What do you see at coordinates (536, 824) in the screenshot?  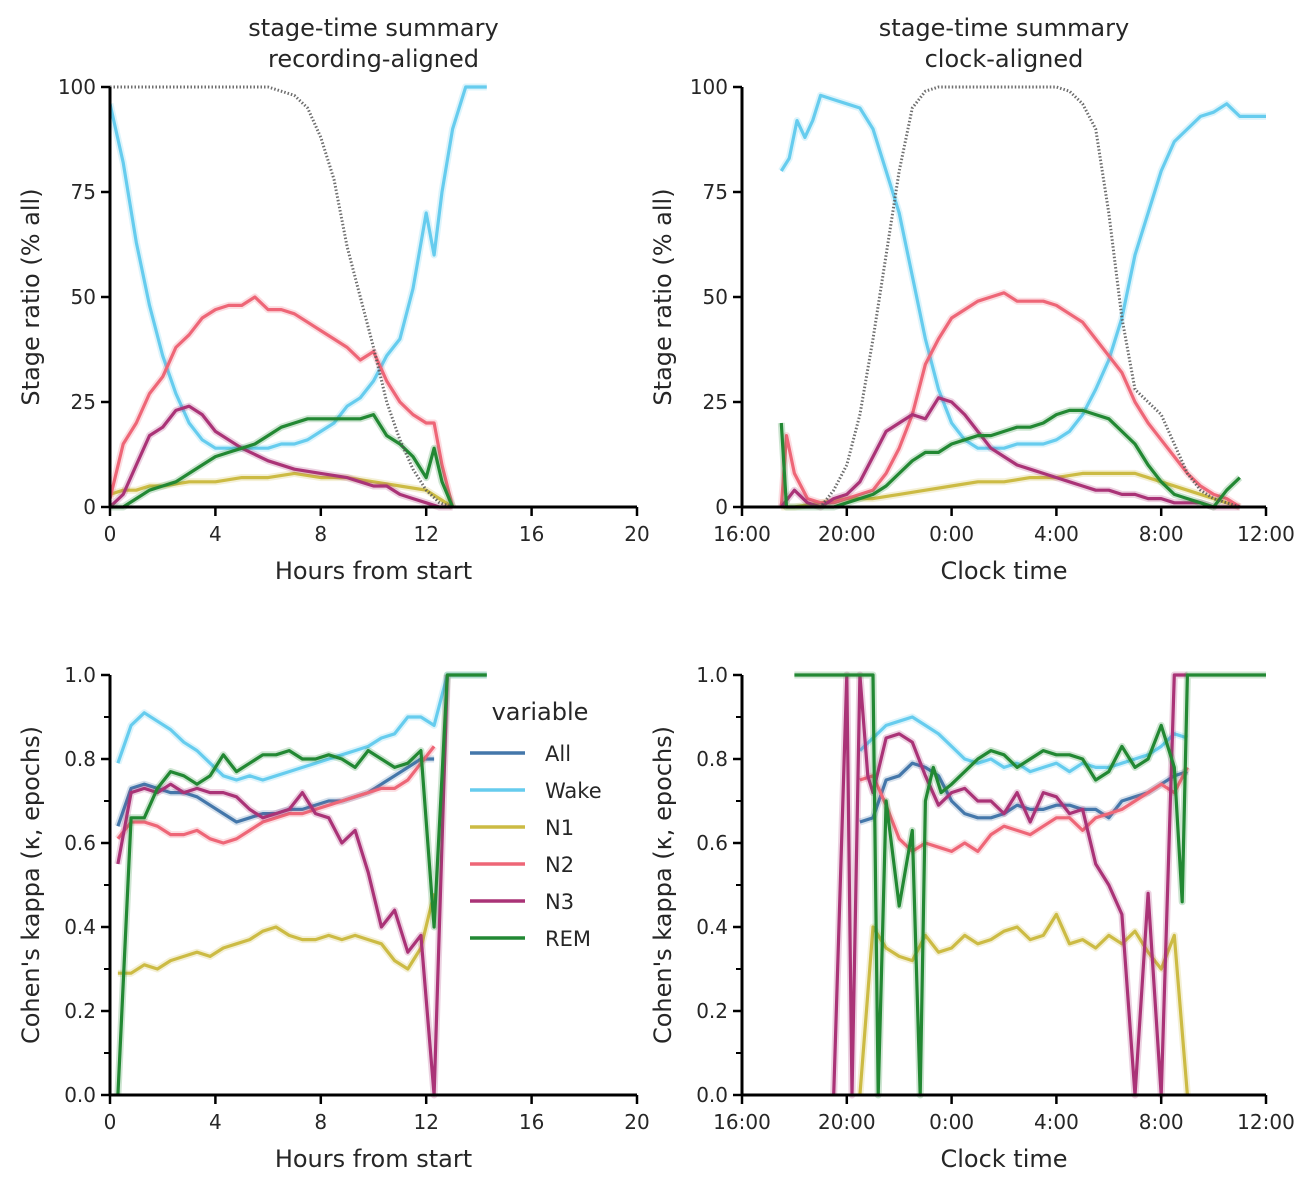 I see `legend: variable All Wake N1 N2 N3 REM` at bounding box center [536, 824].